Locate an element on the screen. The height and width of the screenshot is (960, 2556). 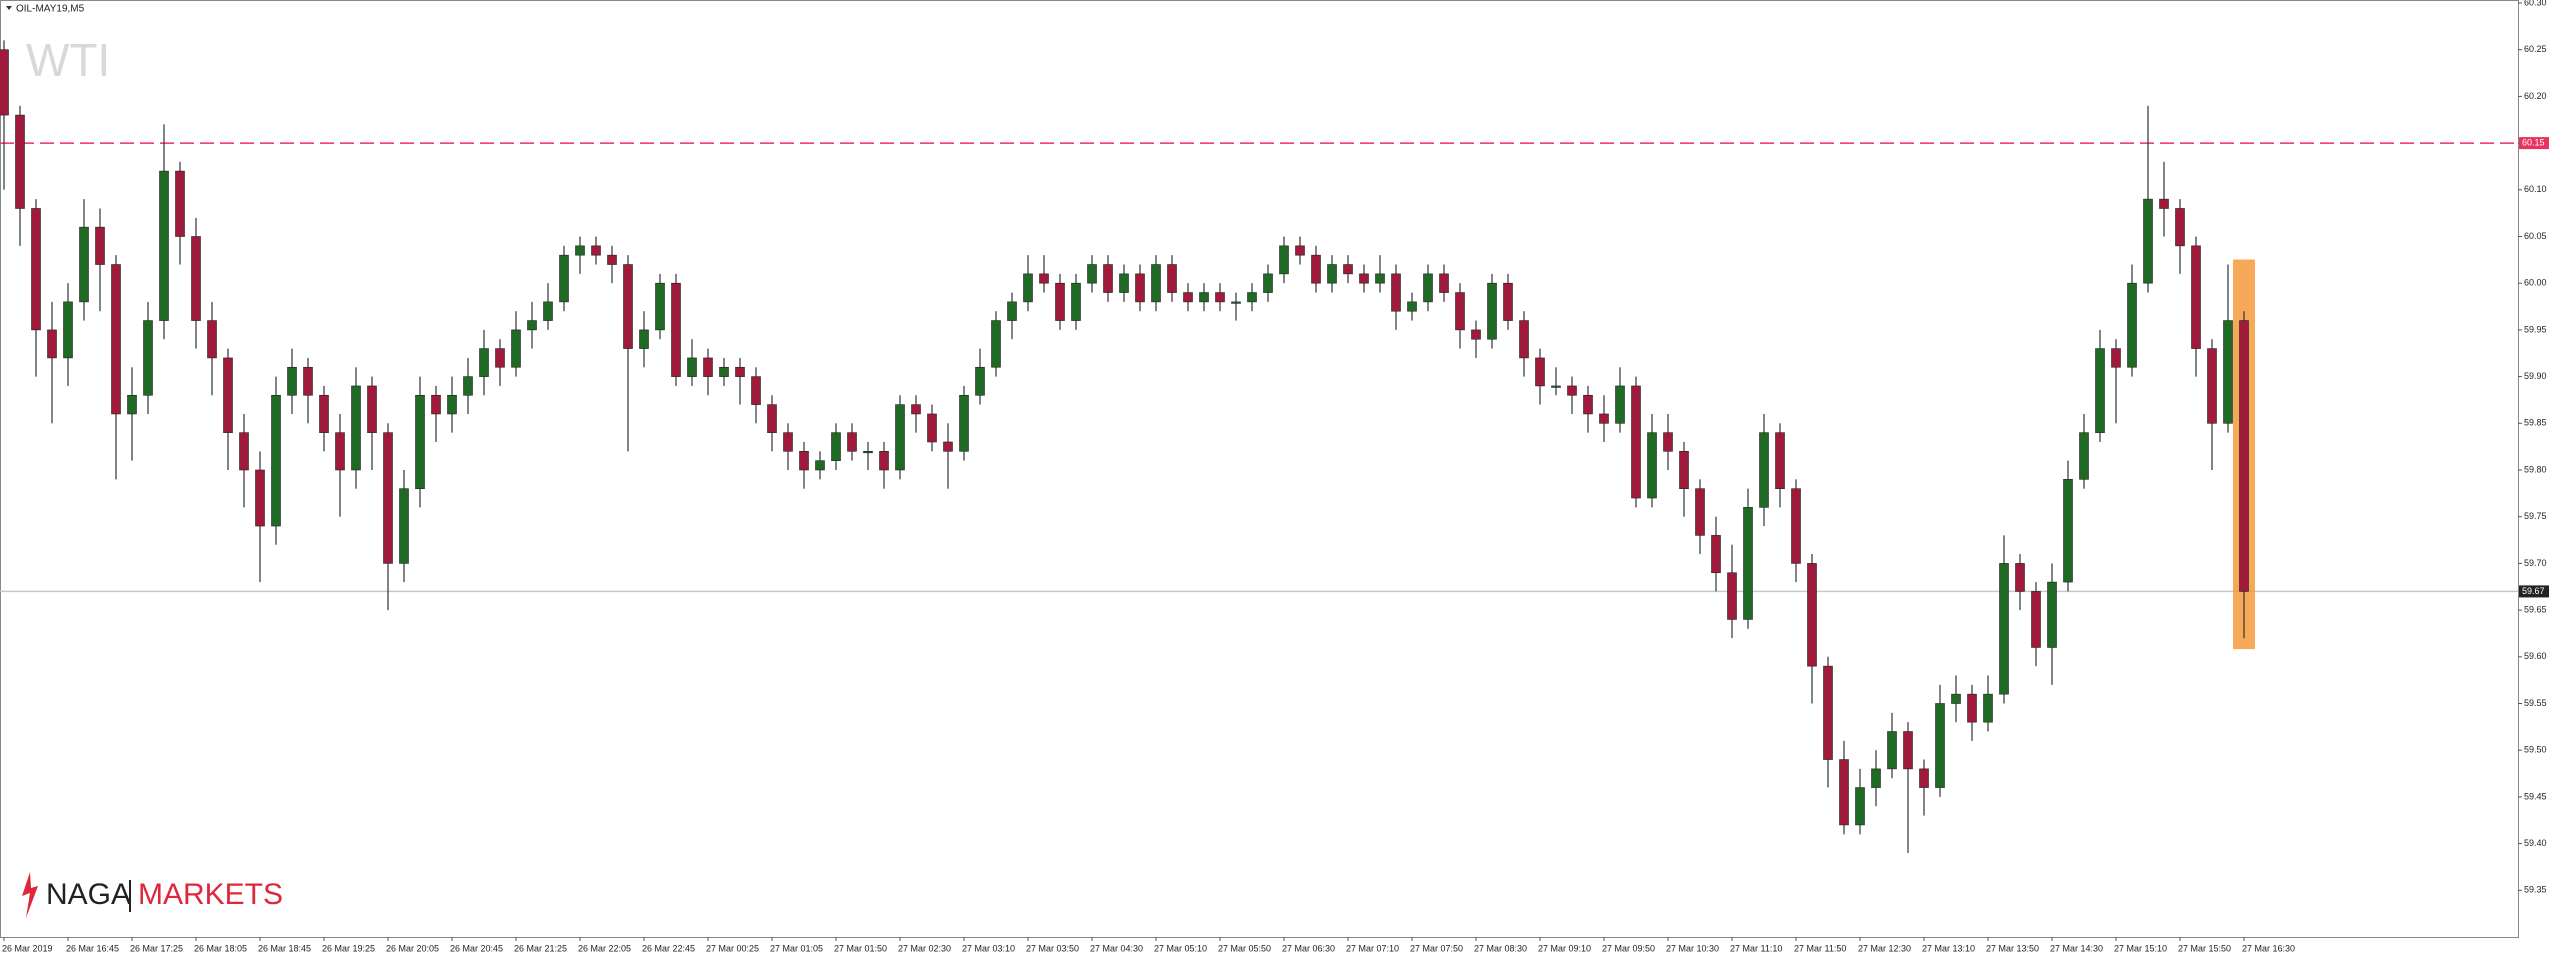
y-tick-label: 60.20 is located at coordinates (2535, 96).